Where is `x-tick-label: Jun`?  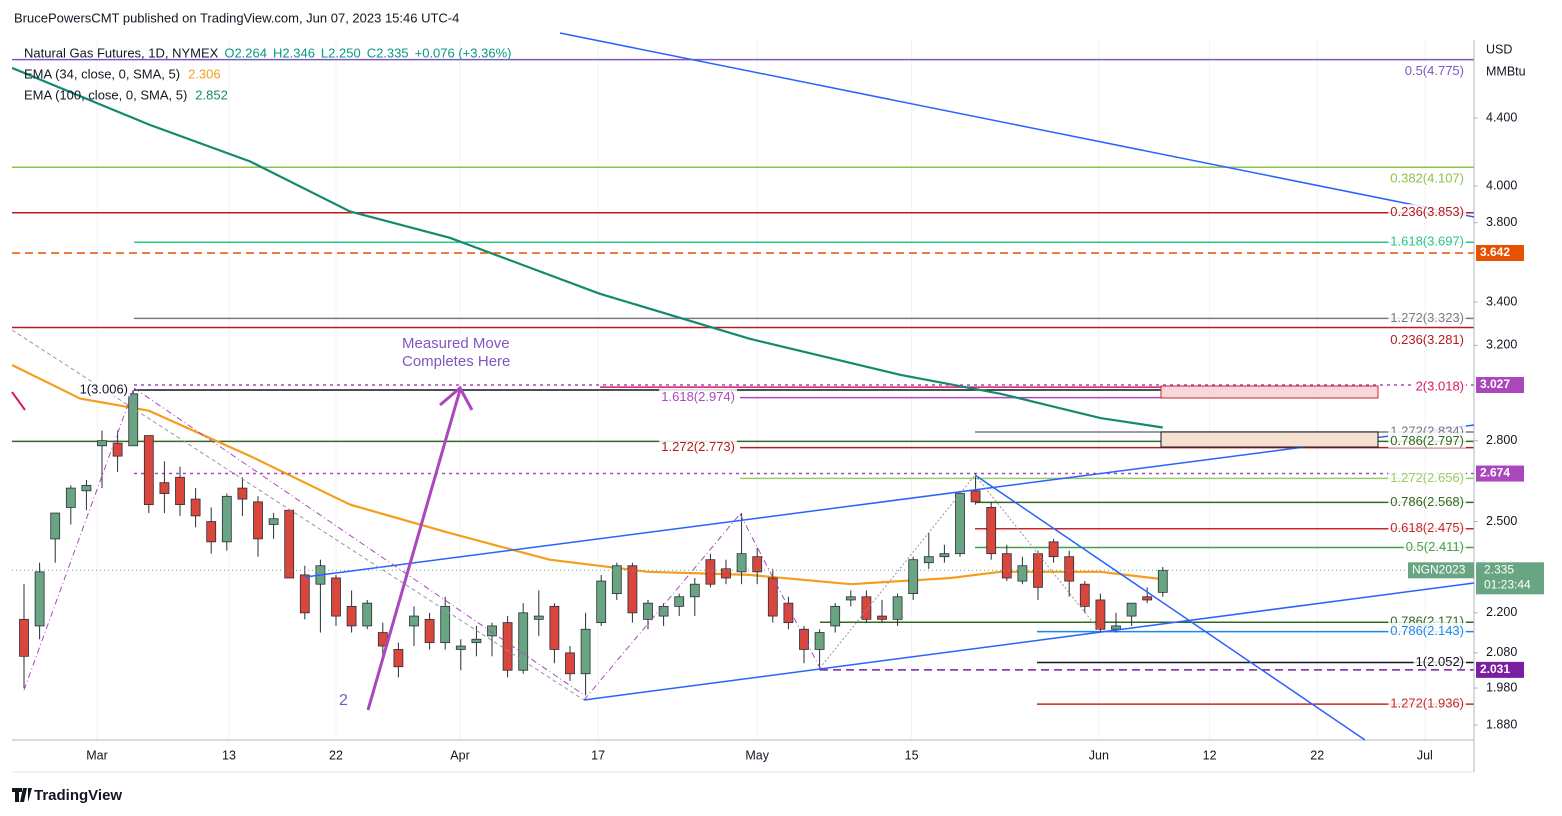 x-tick-label: Jun is located at coordinates (1099, 755).